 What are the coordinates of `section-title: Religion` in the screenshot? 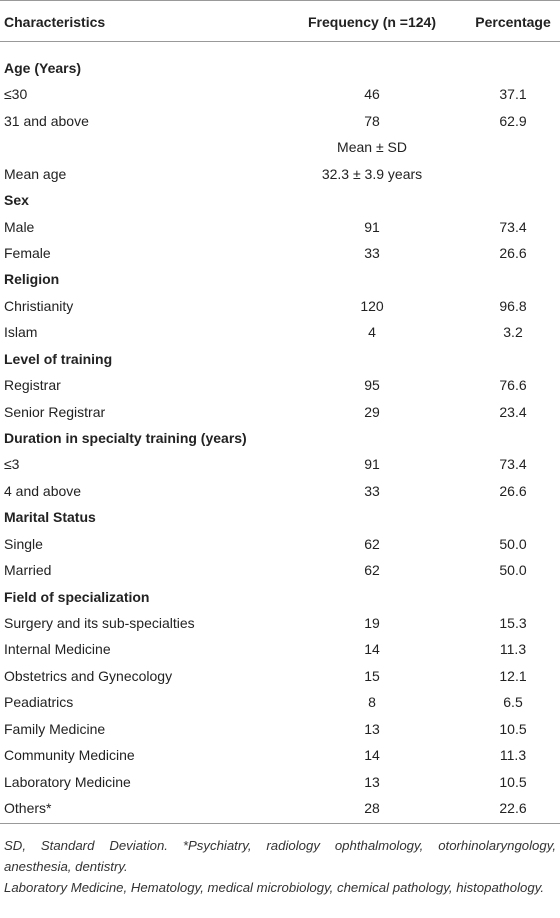 It's located at (32, 279).